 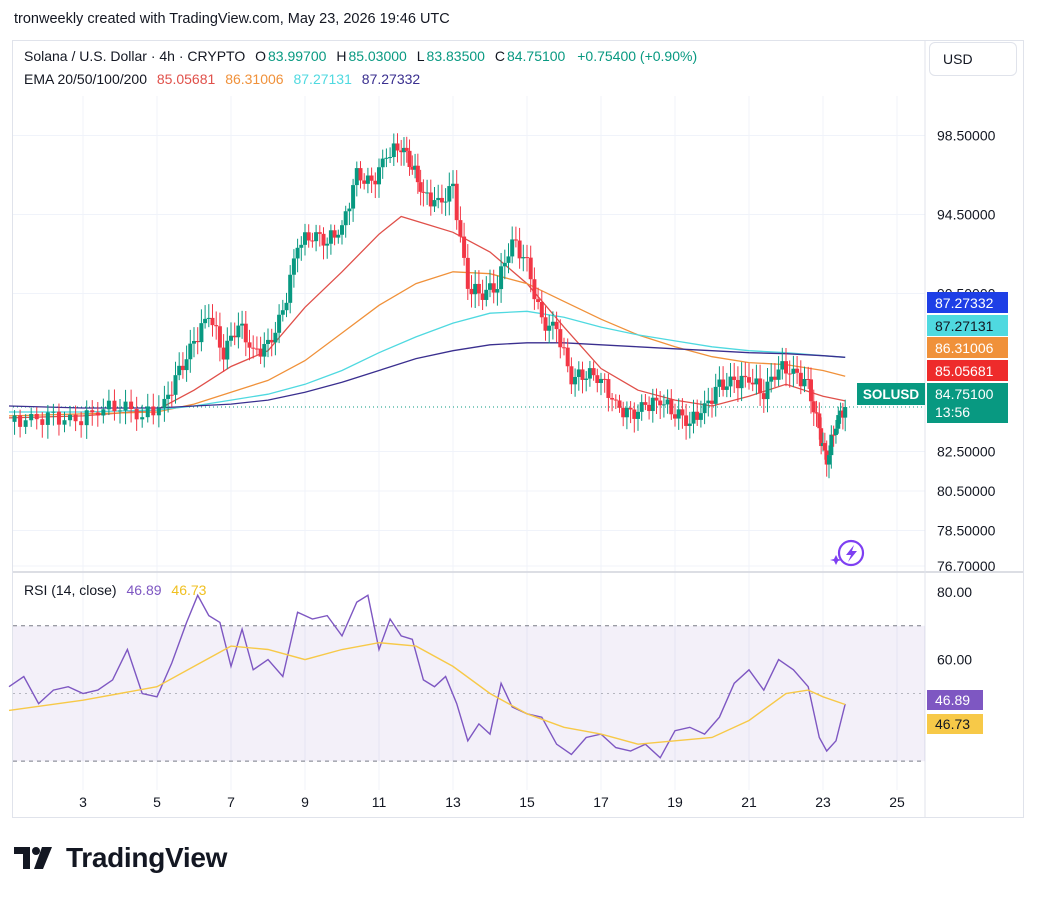 What do you see at coordinates (527, 802) in the screenshot?
I see `time-tick-label: 15` at bounding box center [527, 802].